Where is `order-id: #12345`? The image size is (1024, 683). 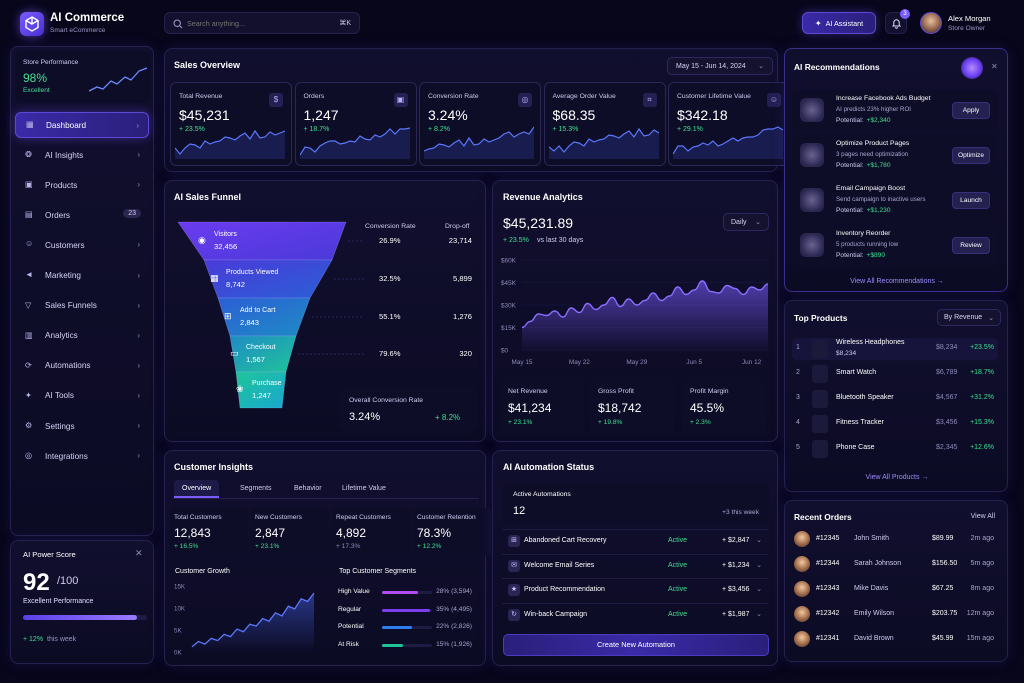 order-id: #12345 is located at coordinates (828, 538).